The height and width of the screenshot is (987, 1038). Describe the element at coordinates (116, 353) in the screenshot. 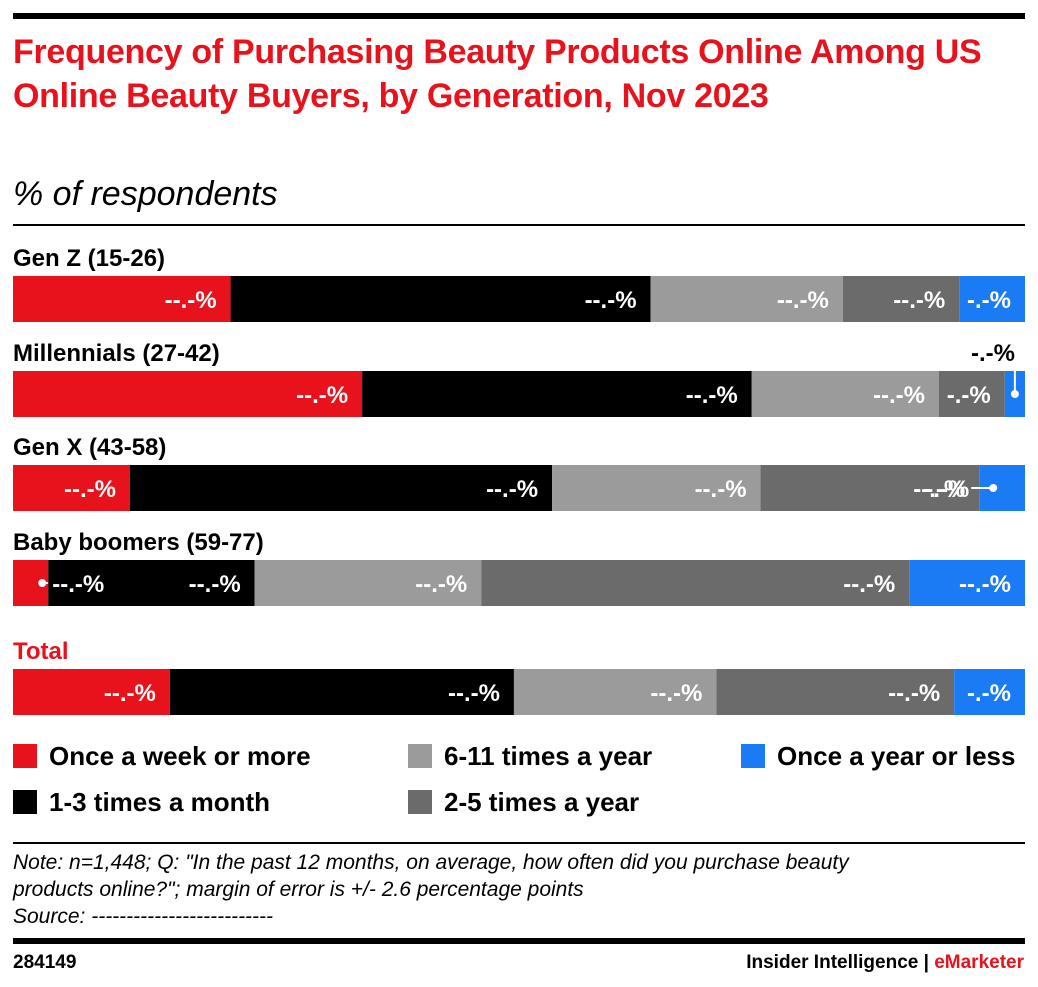

I see `category-label: Millennials (27-42)` at that location.